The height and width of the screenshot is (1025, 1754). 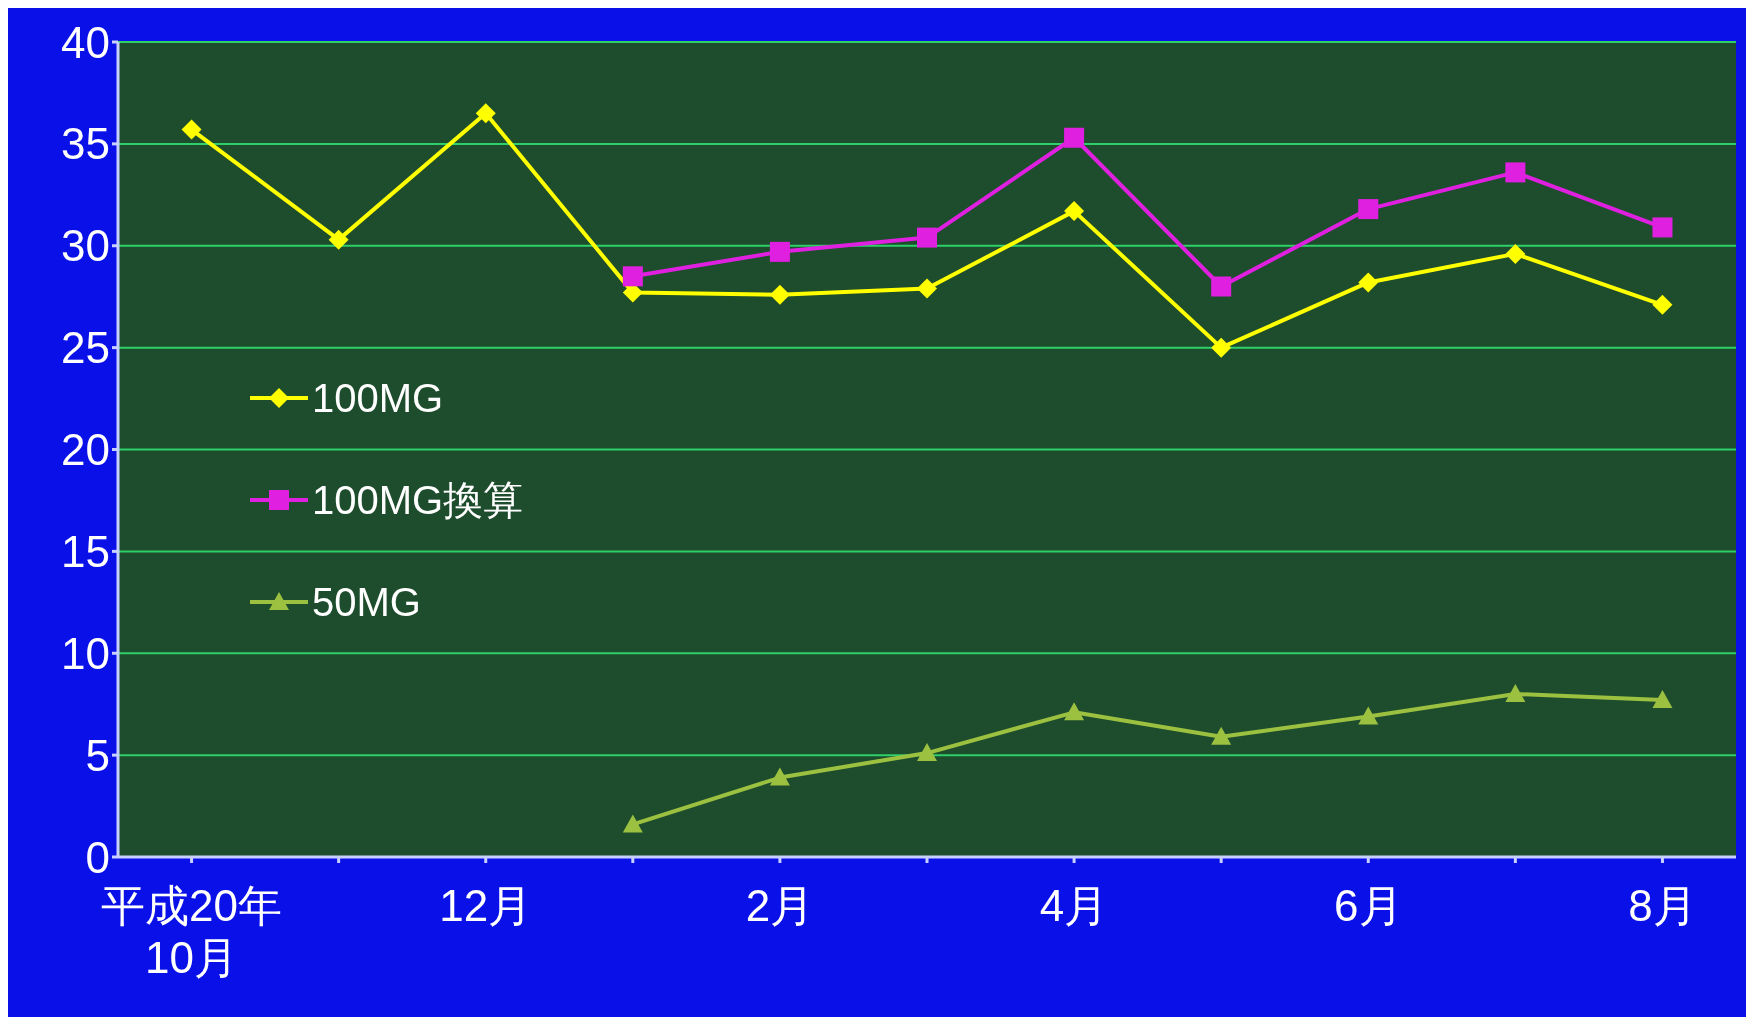 What do you see at coordinates (97, 857) in the screenshot?
I see `y-tick-label: 0` at bounding box center [97, 857].